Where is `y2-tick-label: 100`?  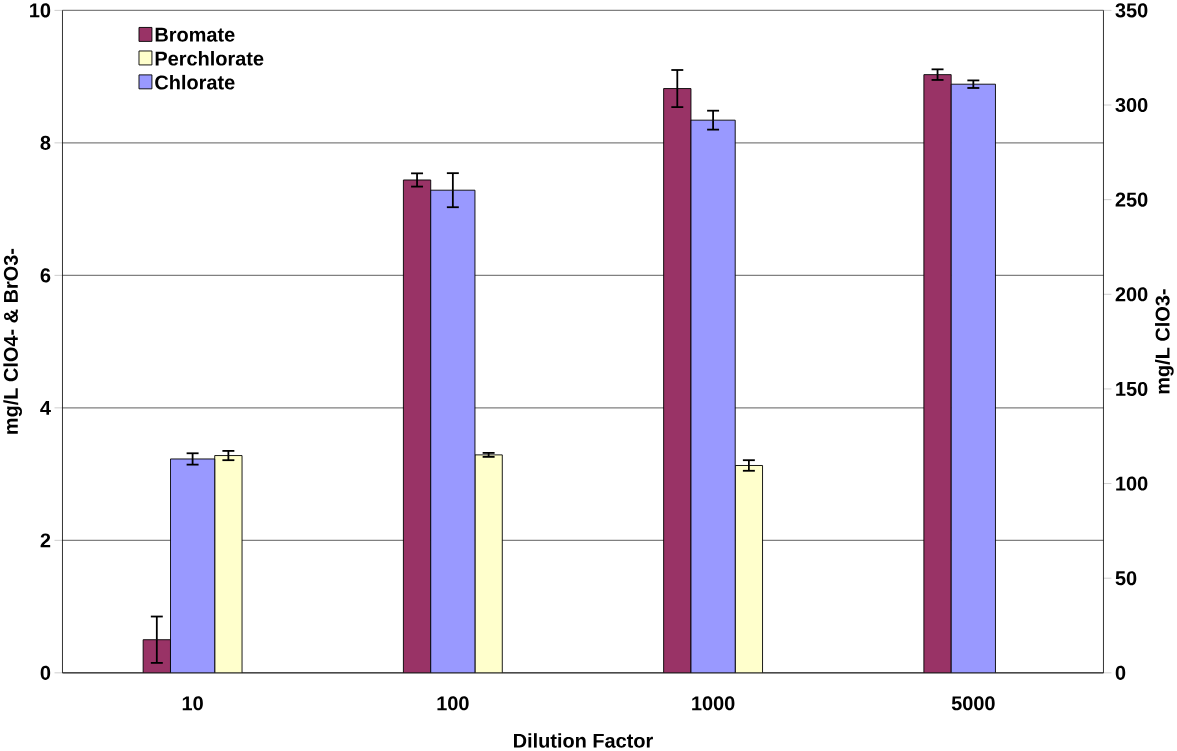 y2-tick-label: 100 is located at coordinates (1132, 483).